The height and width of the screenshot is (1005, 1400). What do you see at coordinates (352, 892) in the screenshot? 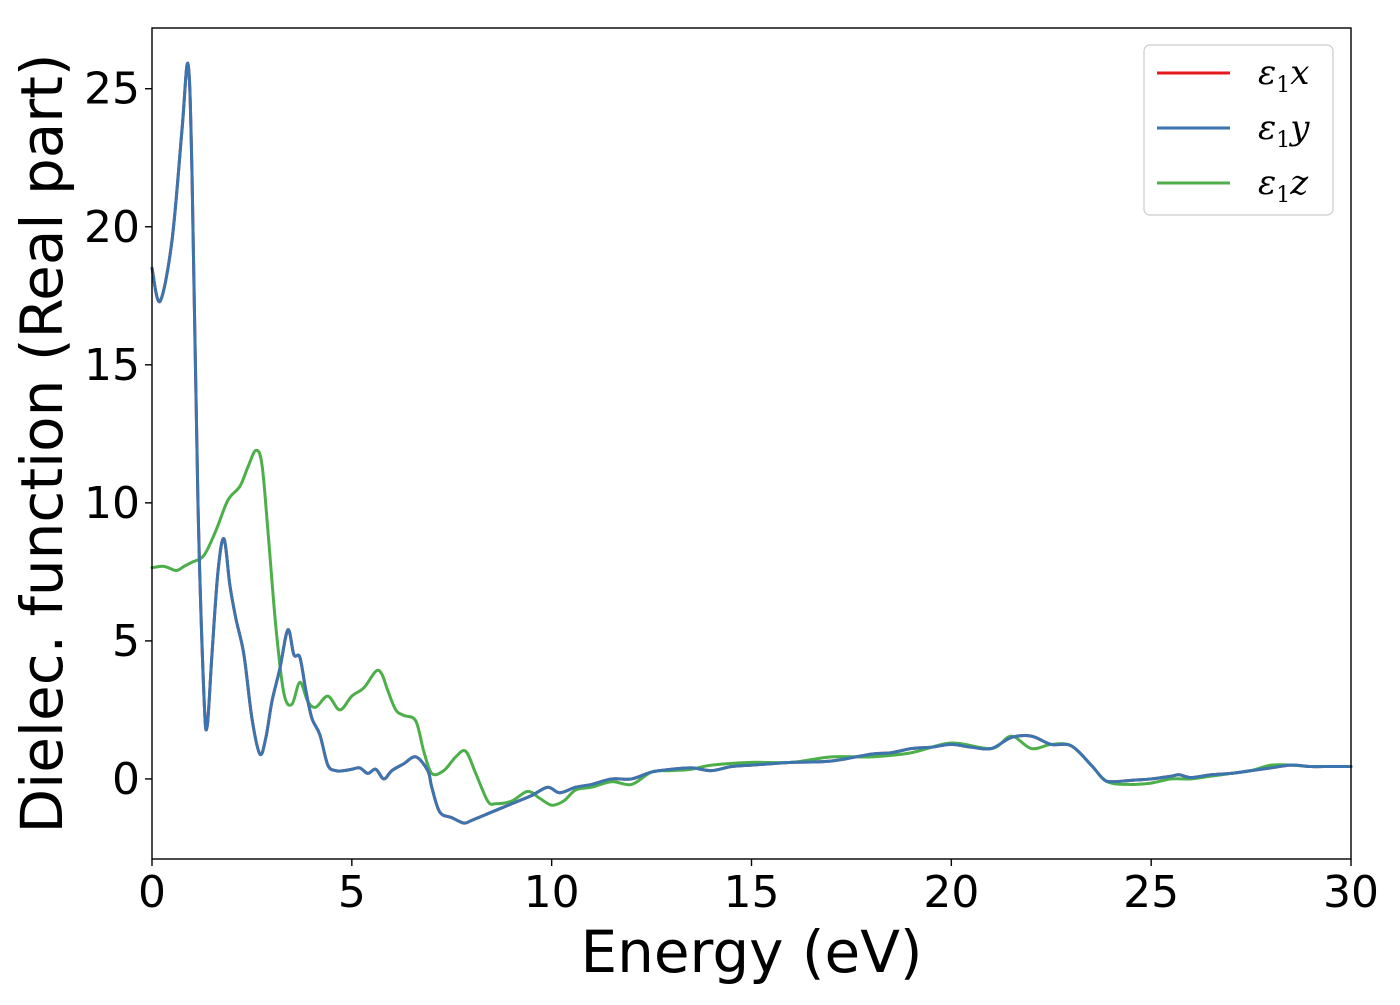
I see `x-tick-label: 5` at bounding box center [352, 892].